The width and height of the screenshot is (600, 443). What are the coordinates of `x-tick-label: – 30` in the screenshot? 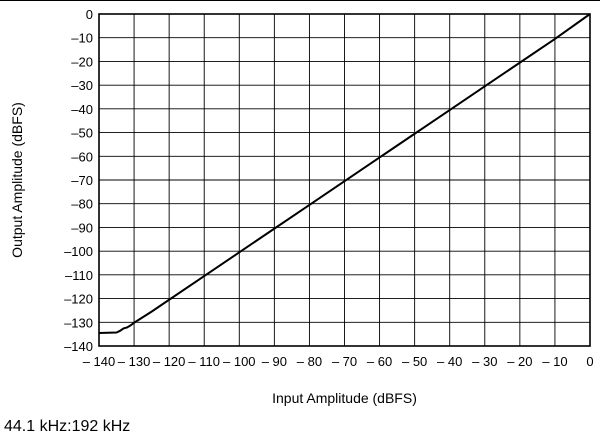 It's located at (484, 361).